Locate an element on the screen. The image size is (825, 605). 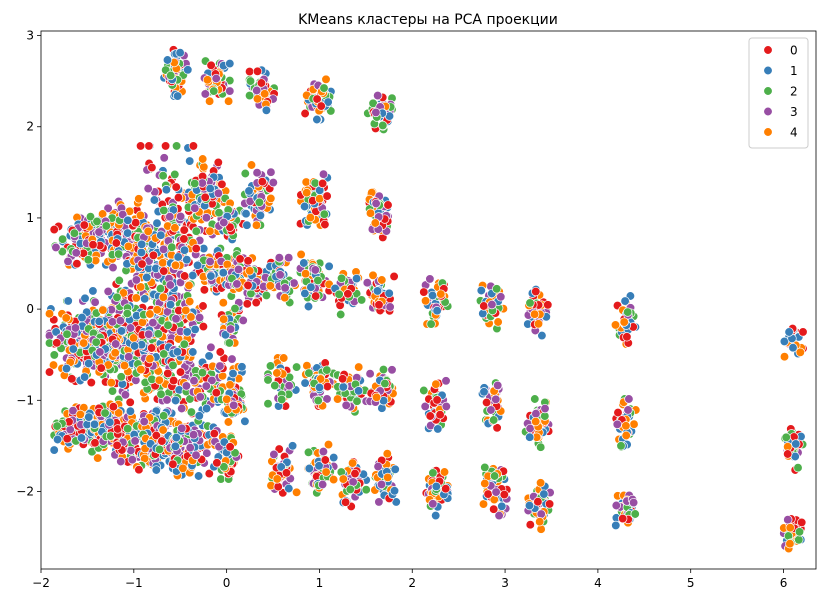
y-tick-label: 0 is located at coordinates (30, 309).